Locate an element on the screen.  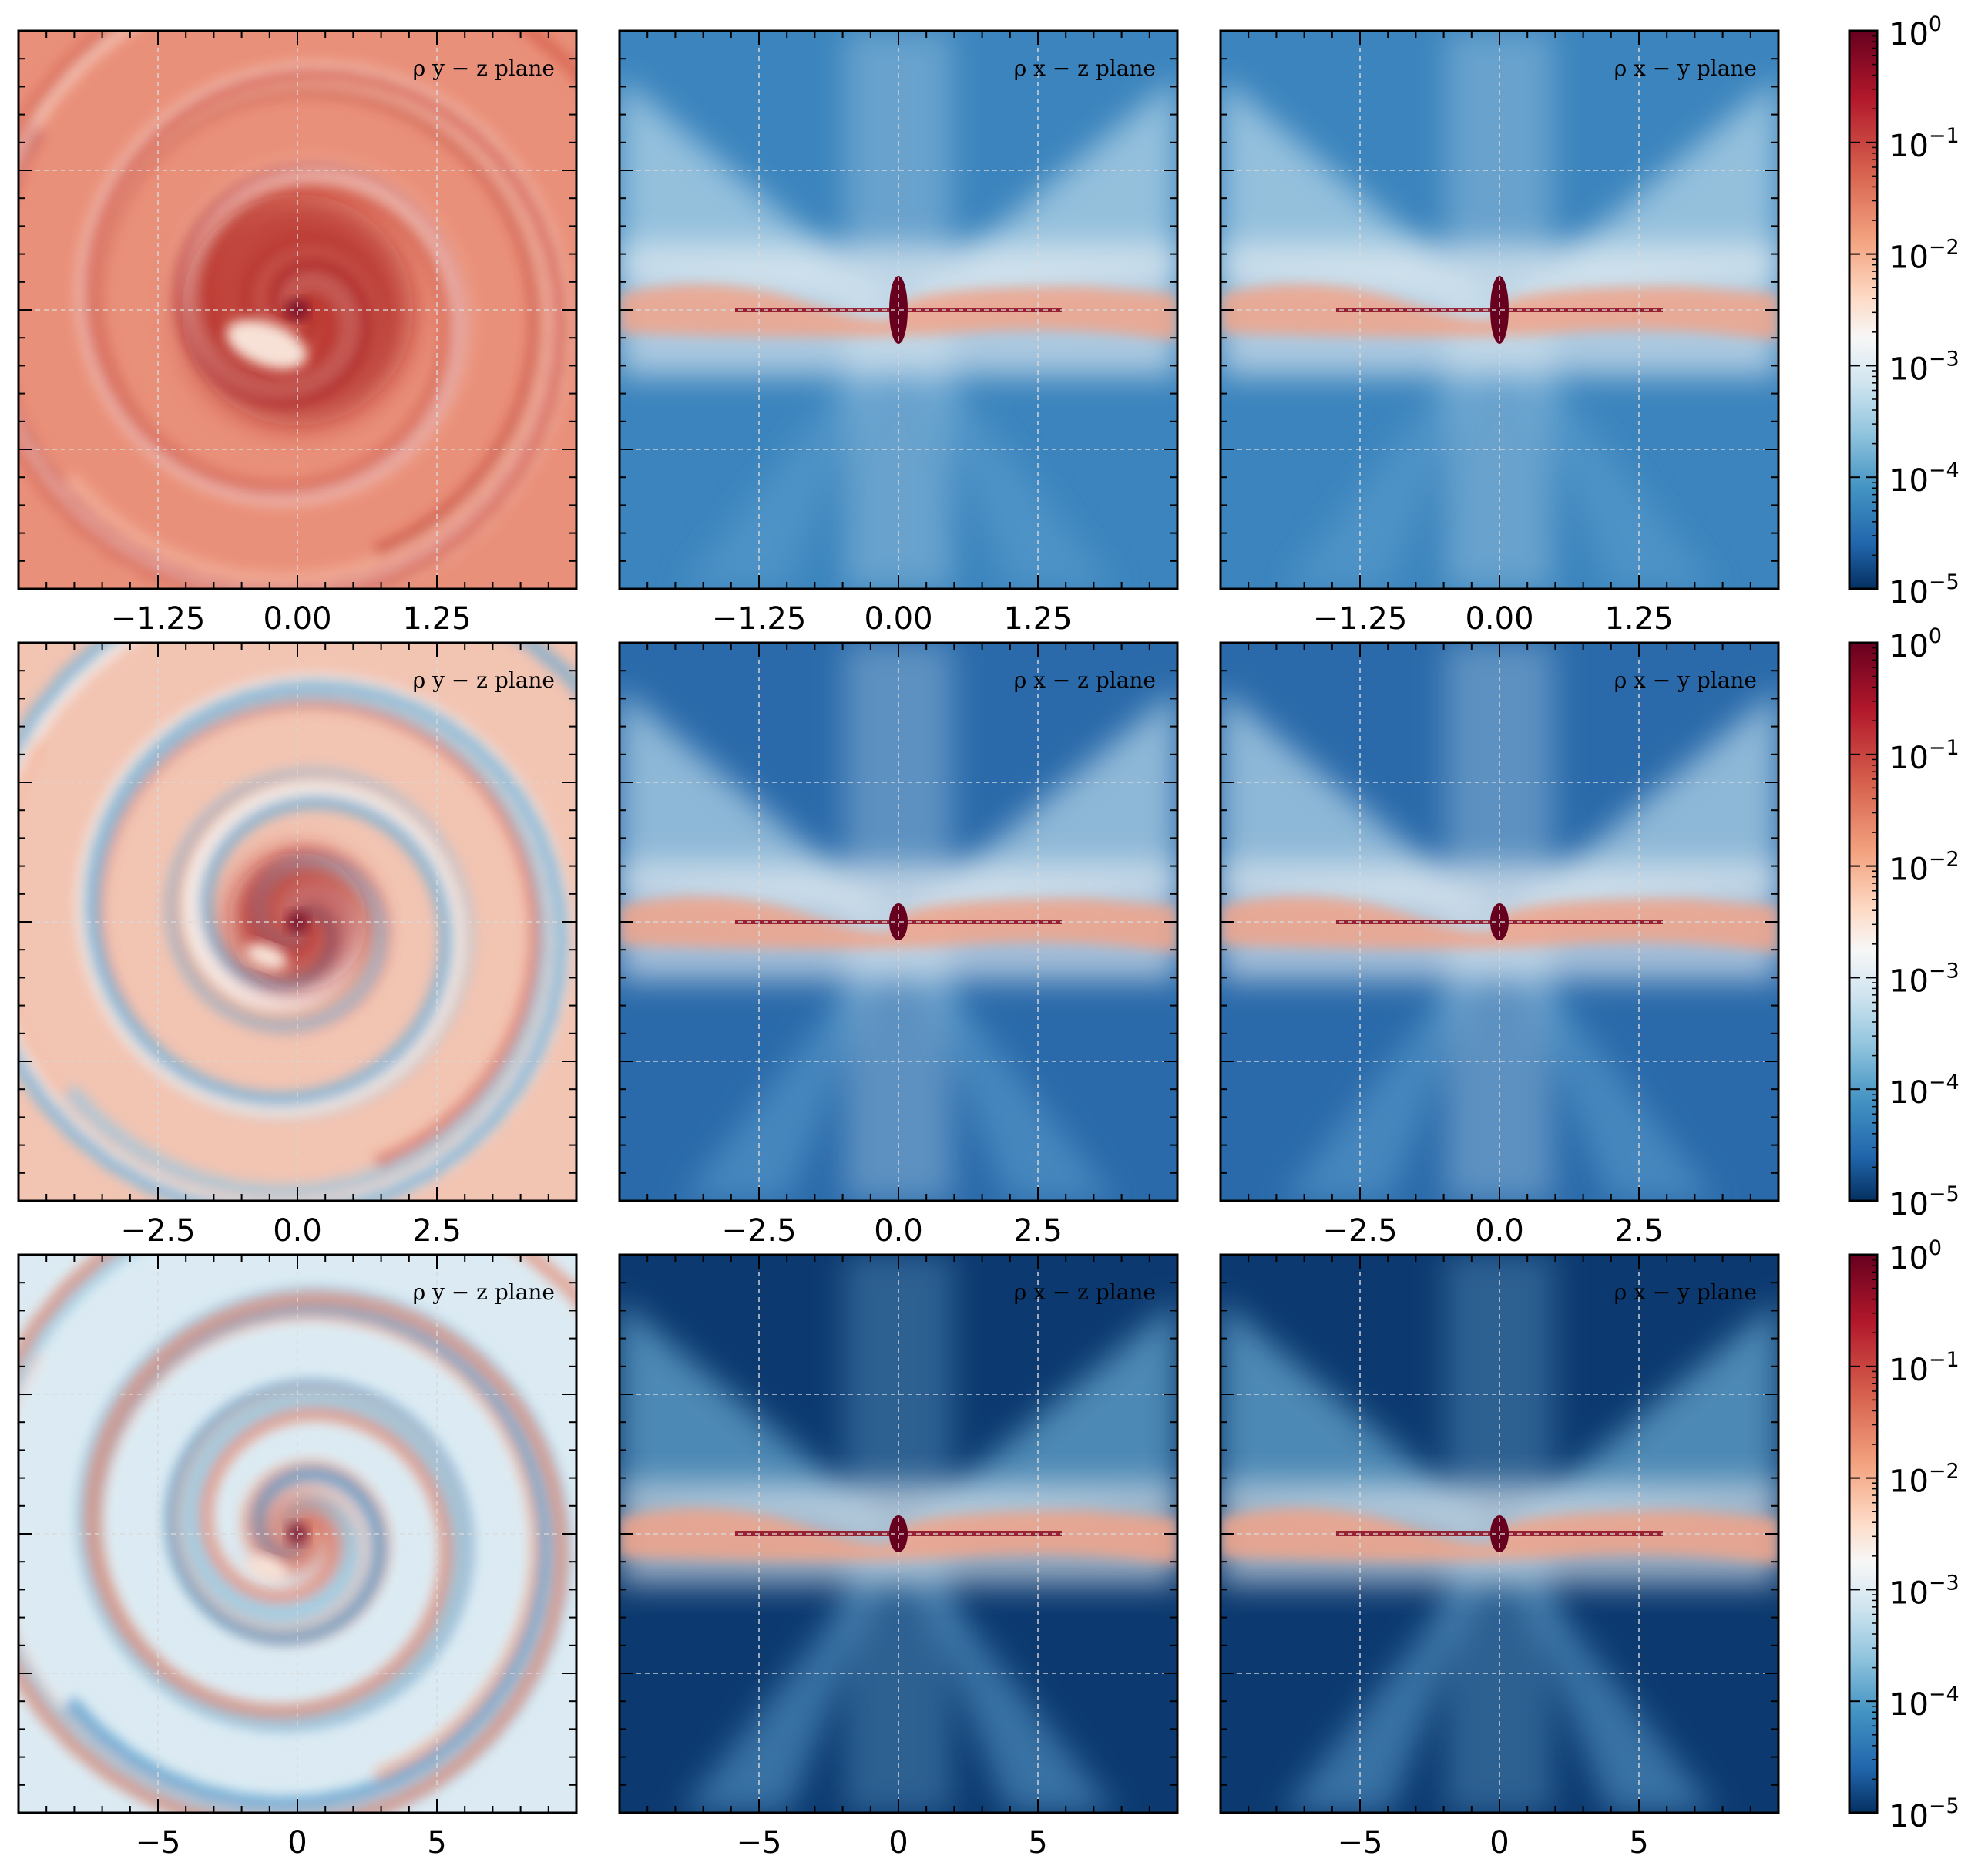
panel-r2-c2: ρ x − z plane −2.5 0.0 2.5 is located at coordinates (898, 945).